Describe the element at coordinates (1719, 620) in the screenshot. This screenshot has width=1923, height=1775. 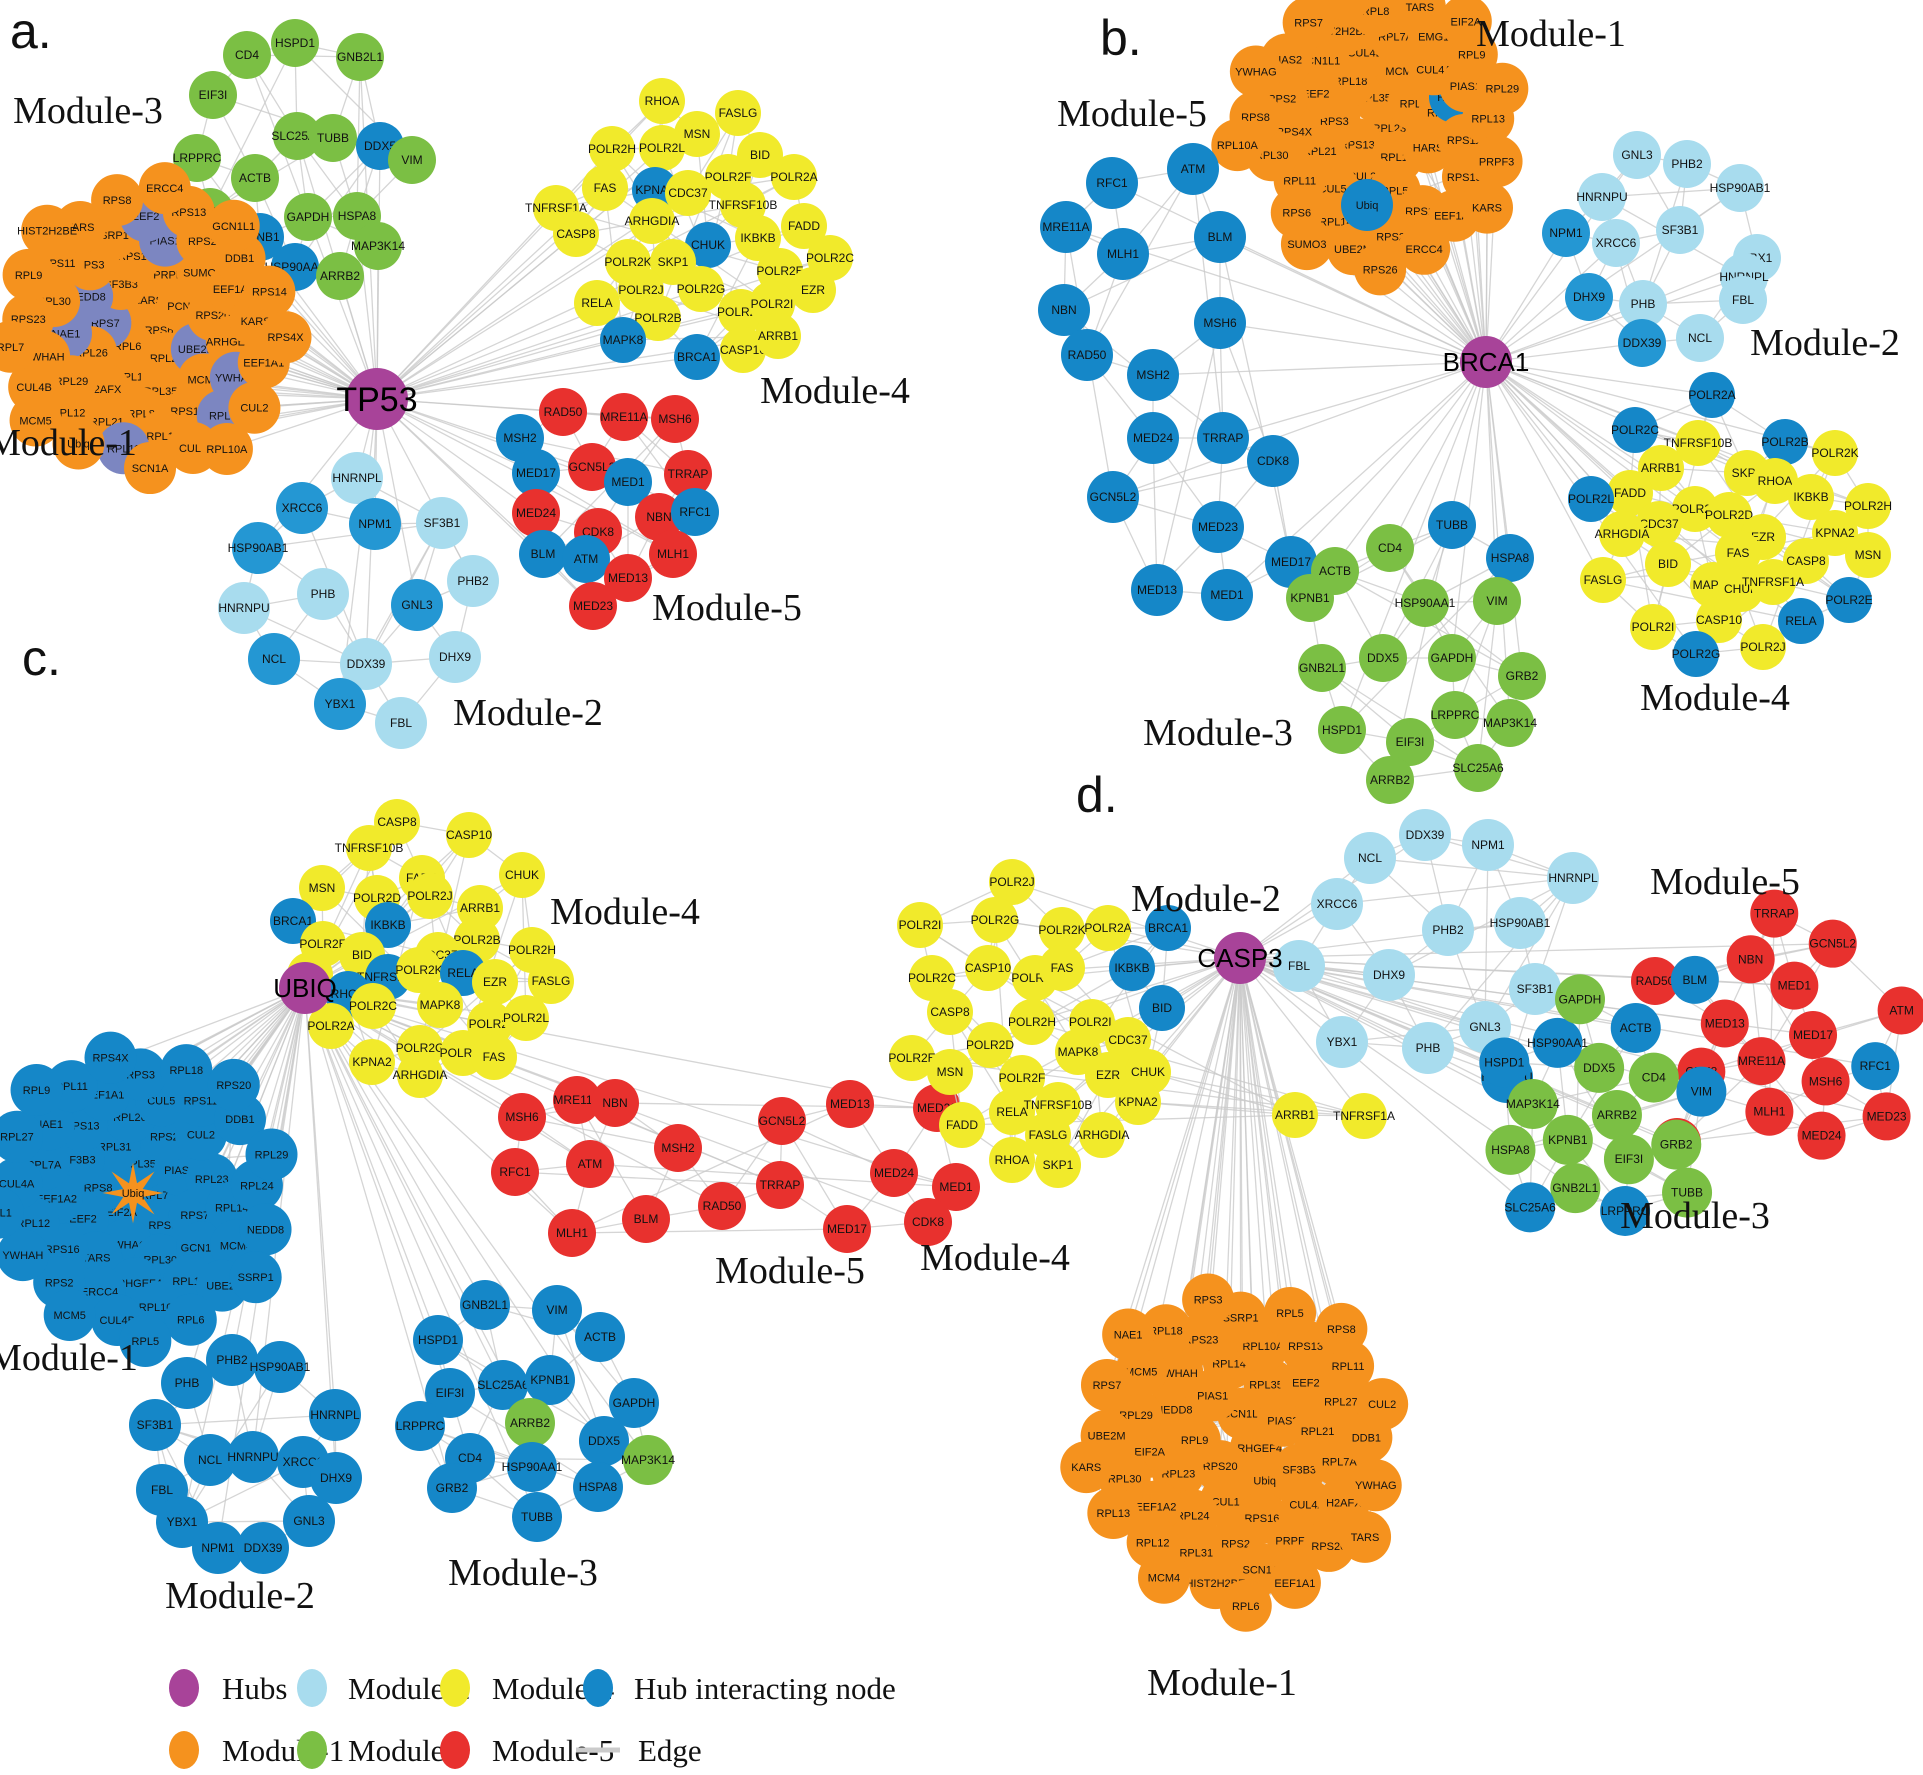
I see `node-label: CASP10` at that location.